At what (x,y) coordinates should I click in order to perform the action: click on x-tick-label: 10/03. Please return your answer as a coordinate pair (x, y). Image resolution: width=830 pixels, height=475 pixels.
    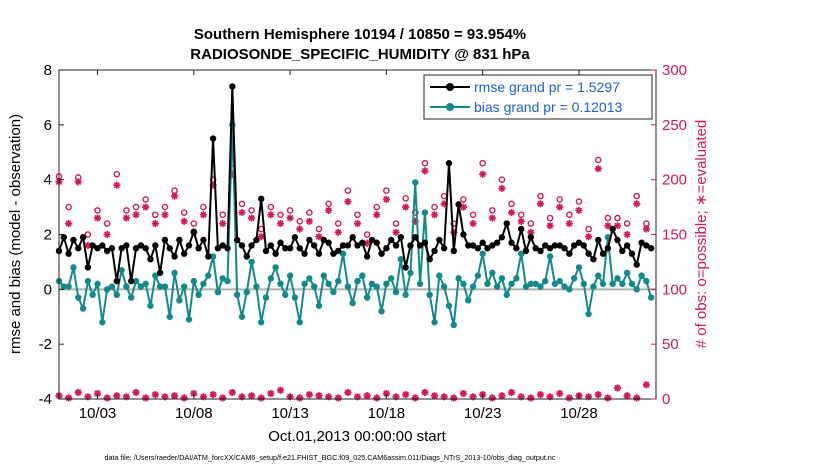
    Looking at the image, I should click on (98, 413).